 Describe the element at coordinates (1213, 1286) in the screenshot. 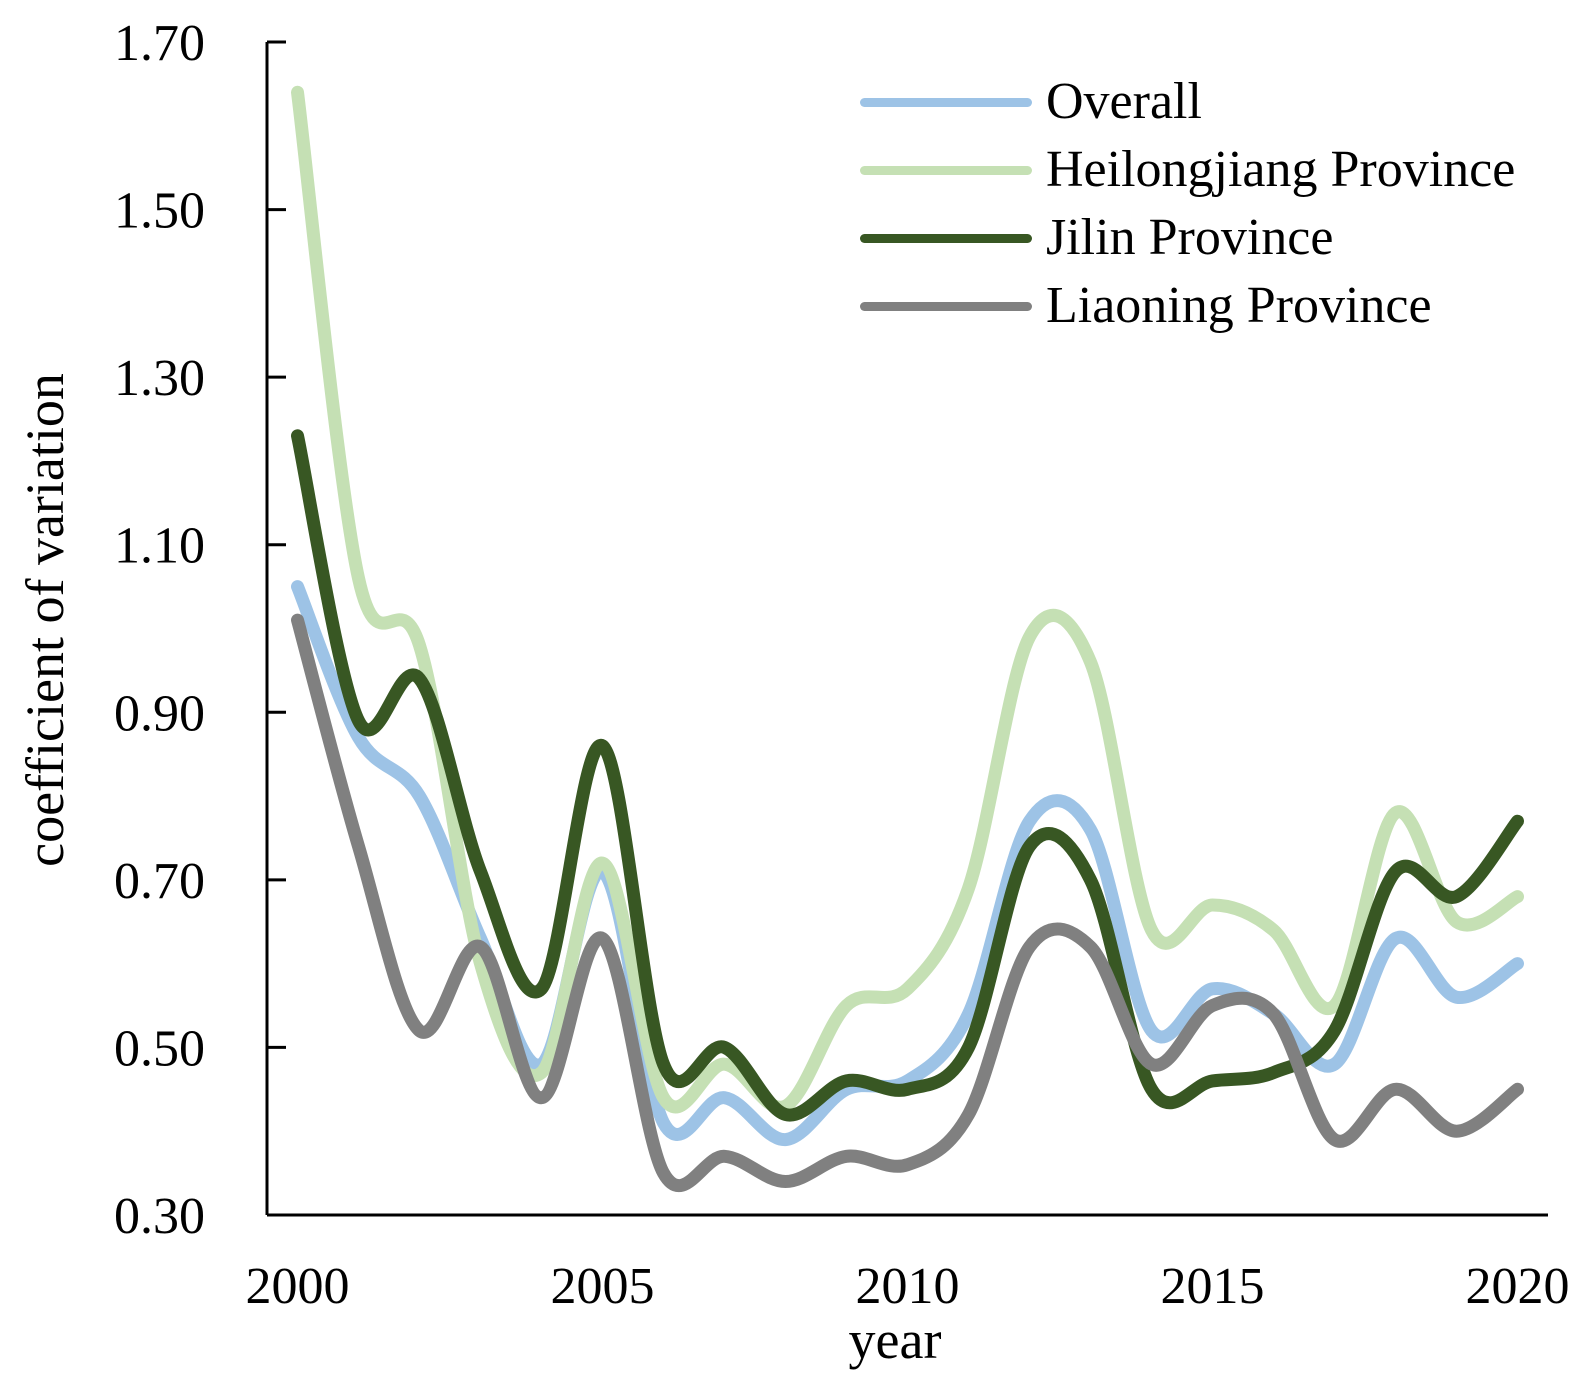

I see `x-tick-label: 2015` at that location.